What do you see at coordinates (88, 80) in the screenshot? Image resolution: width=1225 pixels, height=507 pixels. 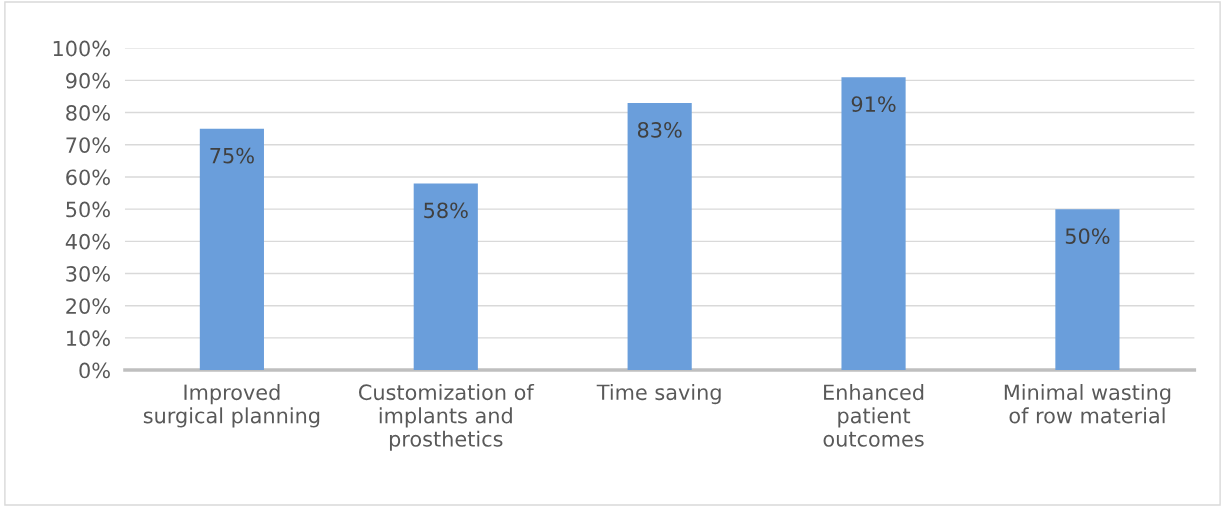 I see `y-tick-label: 90%` at bounding box center [88, 80].